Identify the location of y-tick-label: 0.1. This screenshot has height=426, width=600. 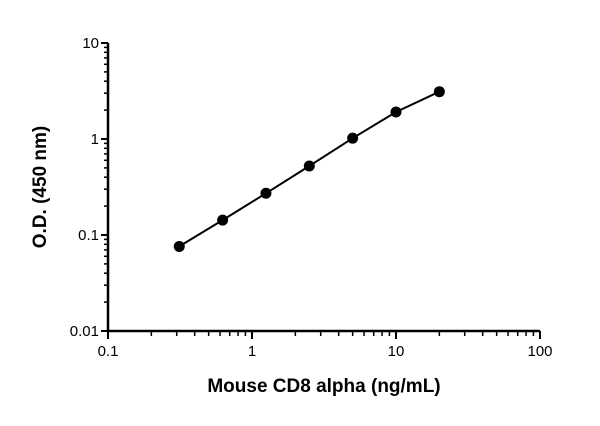
(88, 235).